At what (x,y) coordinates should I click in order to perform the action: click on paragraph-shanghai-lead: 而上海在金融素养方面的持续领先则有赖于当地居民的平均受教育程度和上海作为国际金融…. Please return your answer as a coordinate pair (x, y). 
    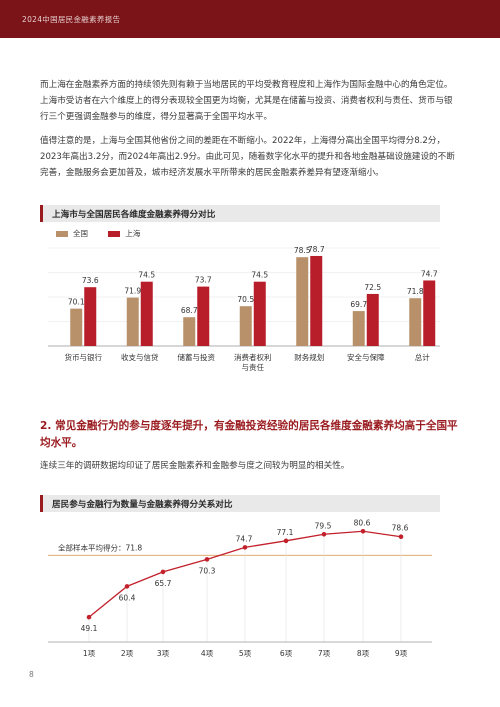
    Looking at the image, I should click on (246, 101).